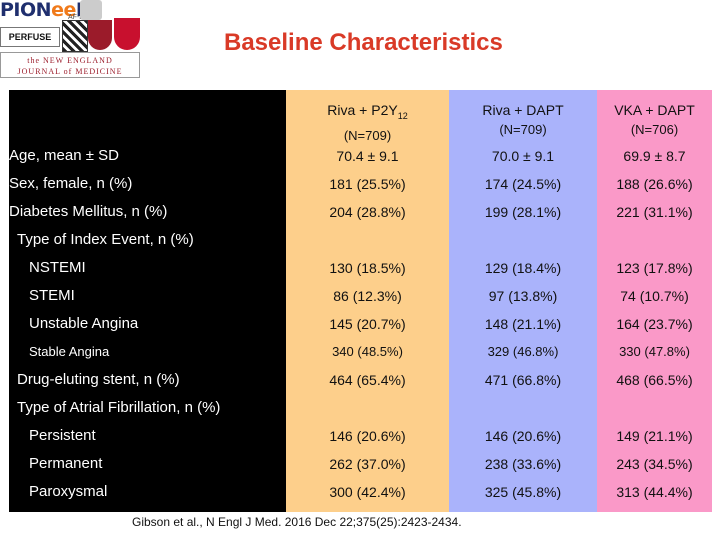  I want to click on cell: 181 (25.5%), so click(367, 184).